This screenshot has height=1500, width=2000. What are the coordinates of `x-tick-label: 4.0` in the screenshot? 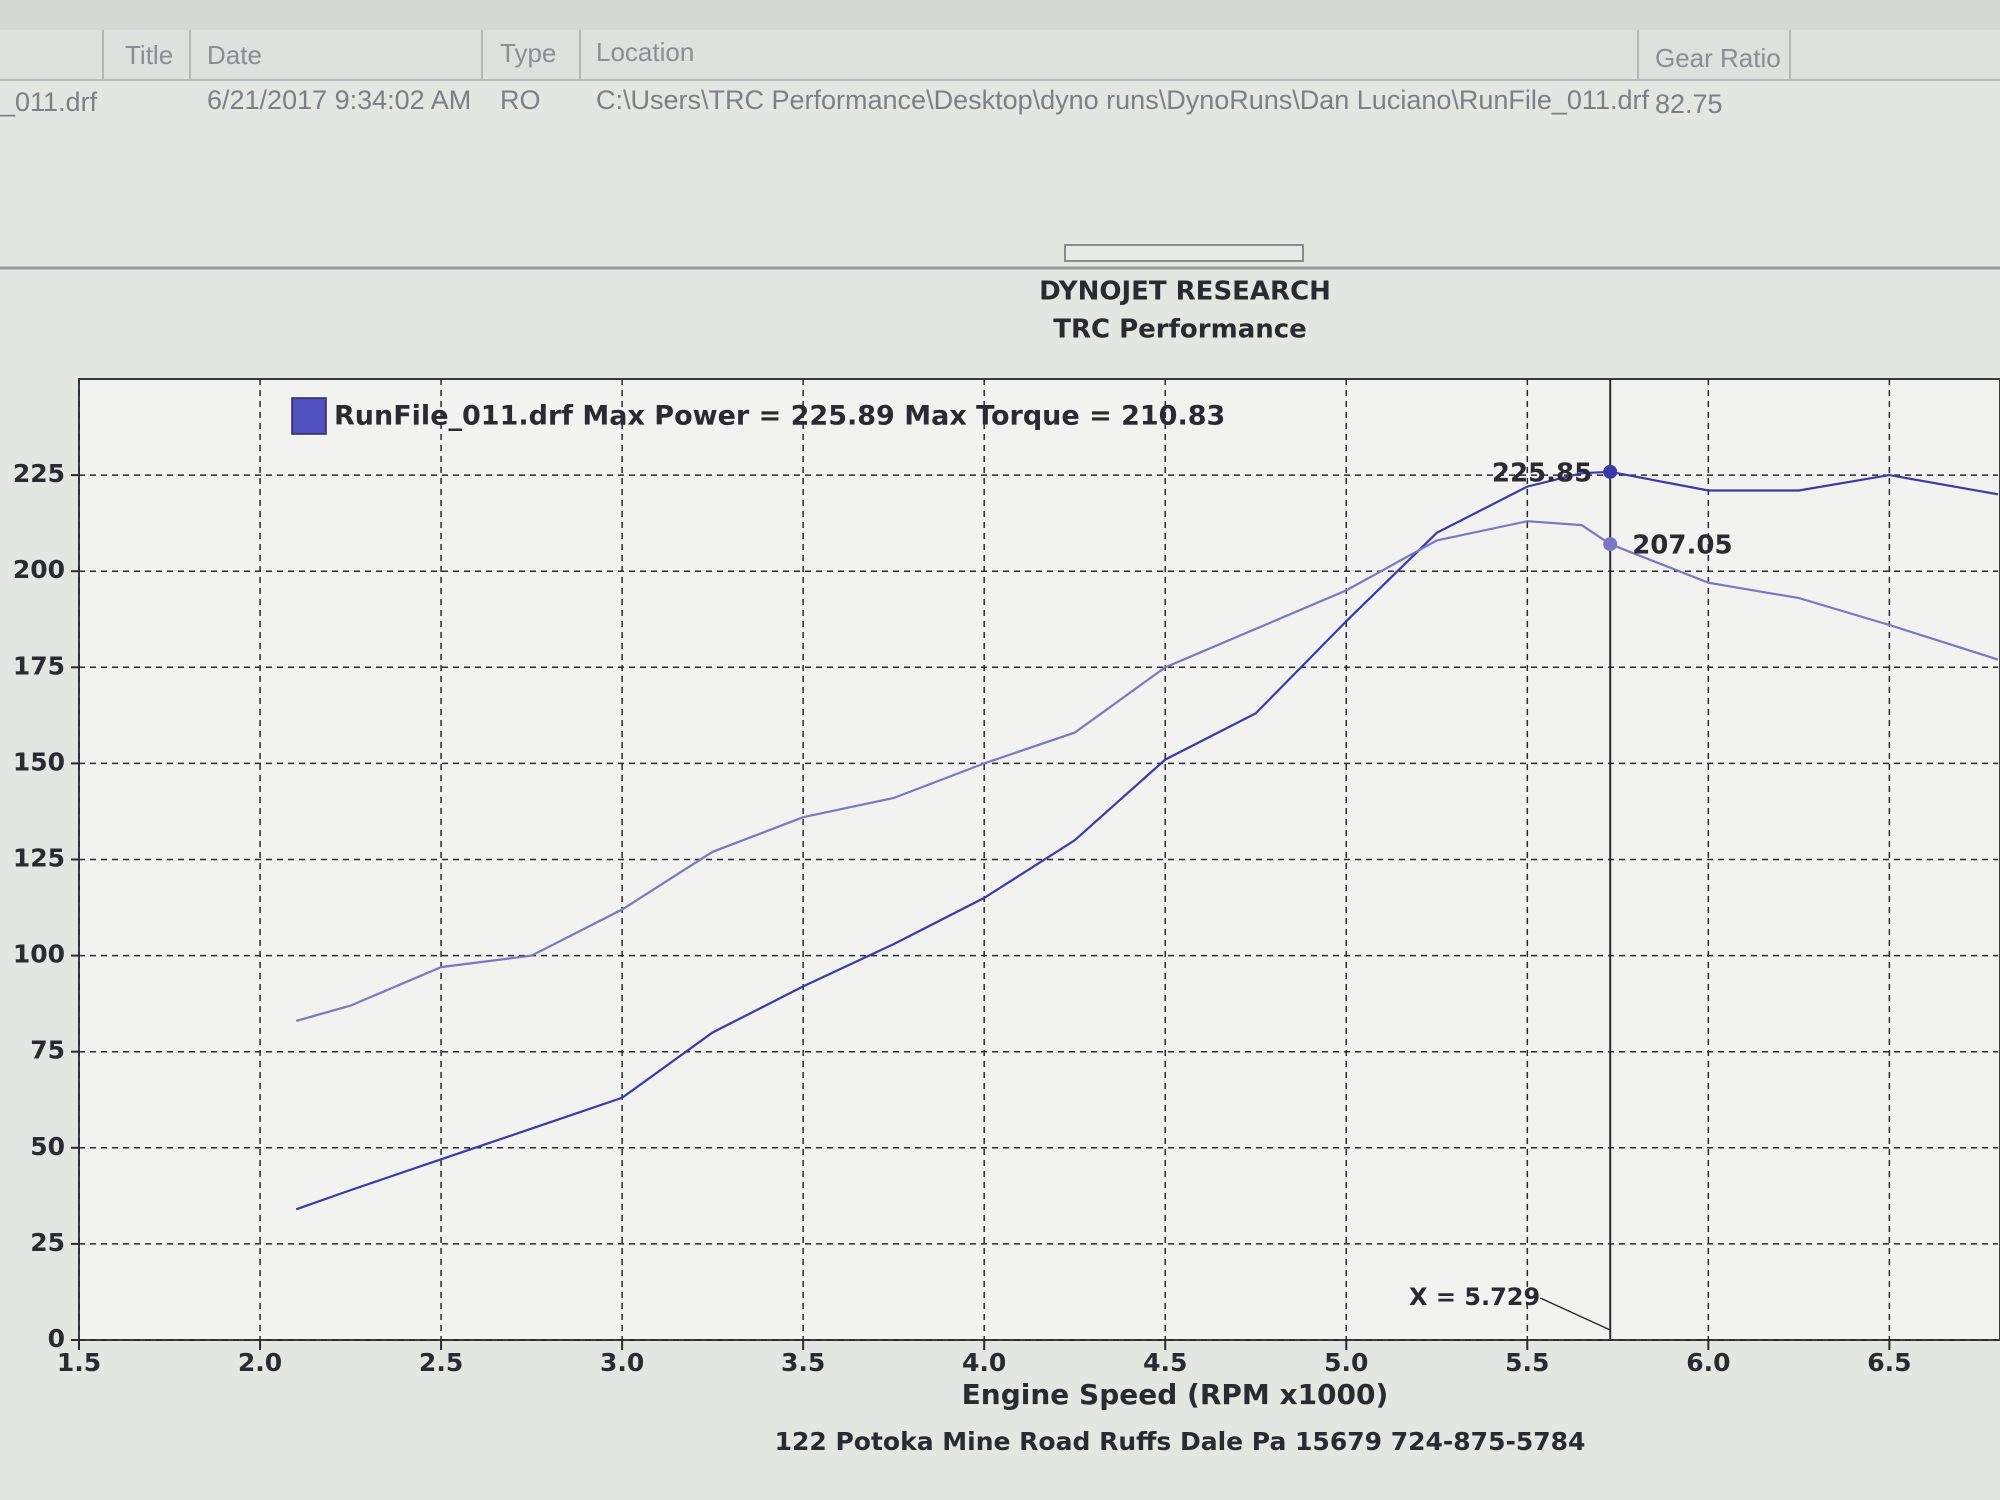 It's located at (984, 1362).